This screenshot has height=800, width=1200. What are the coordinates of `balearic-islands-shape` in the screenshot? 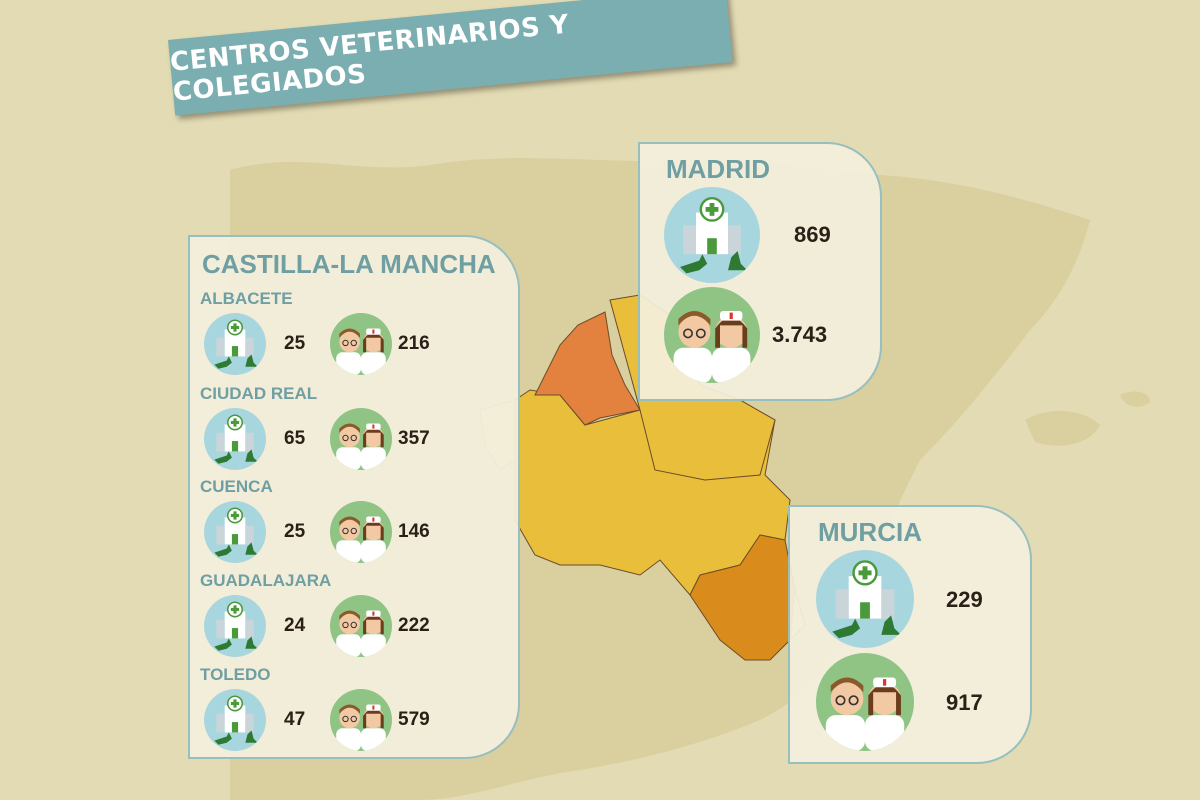 It's located at (1087, 418).